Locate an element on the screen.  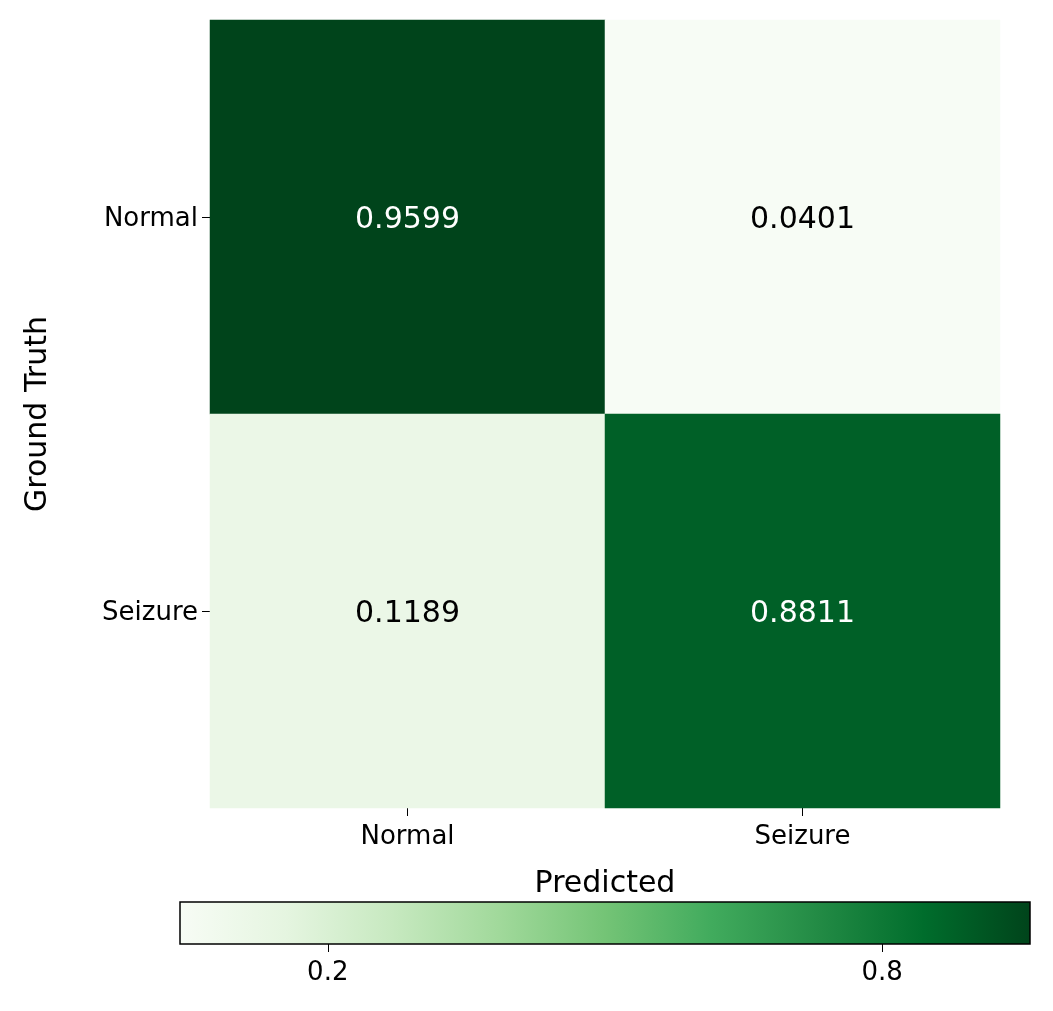
color-bar-label: 0.2 is located at coordinates (328, 971).